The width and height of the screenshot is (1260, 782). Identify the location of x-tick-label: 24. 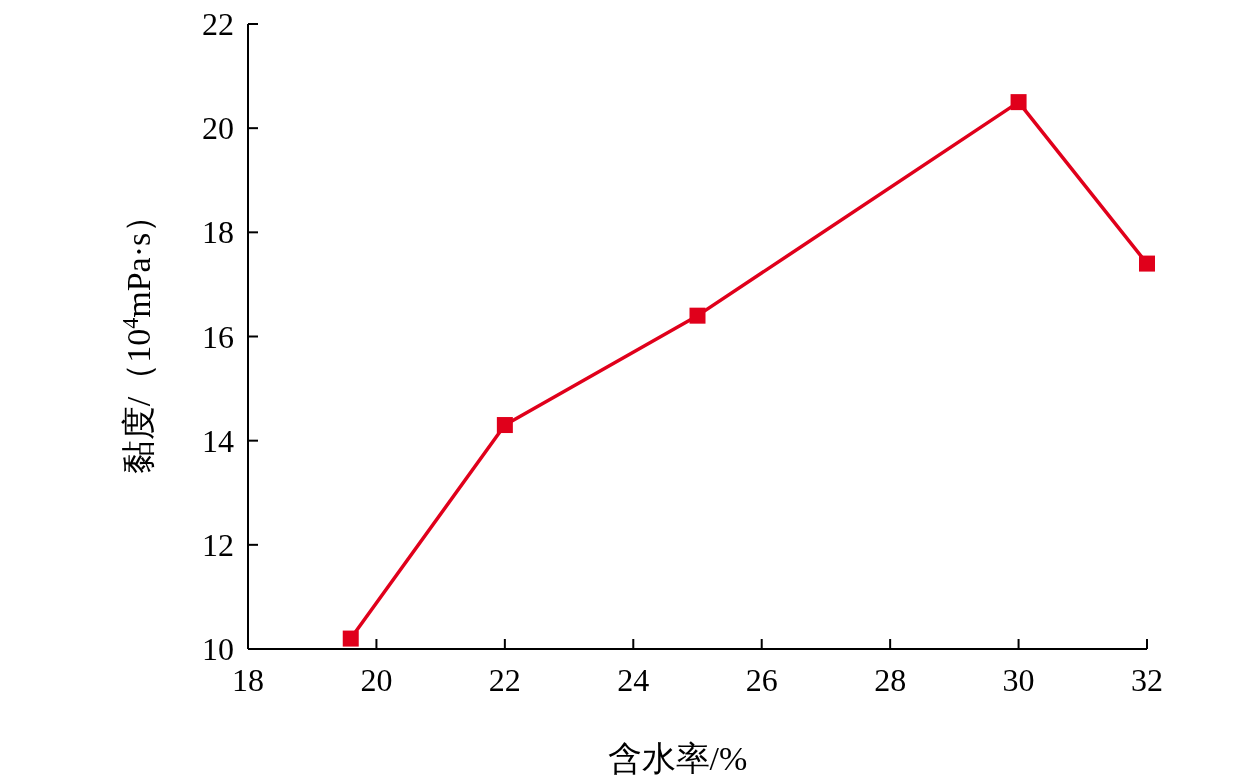
(633, 680).